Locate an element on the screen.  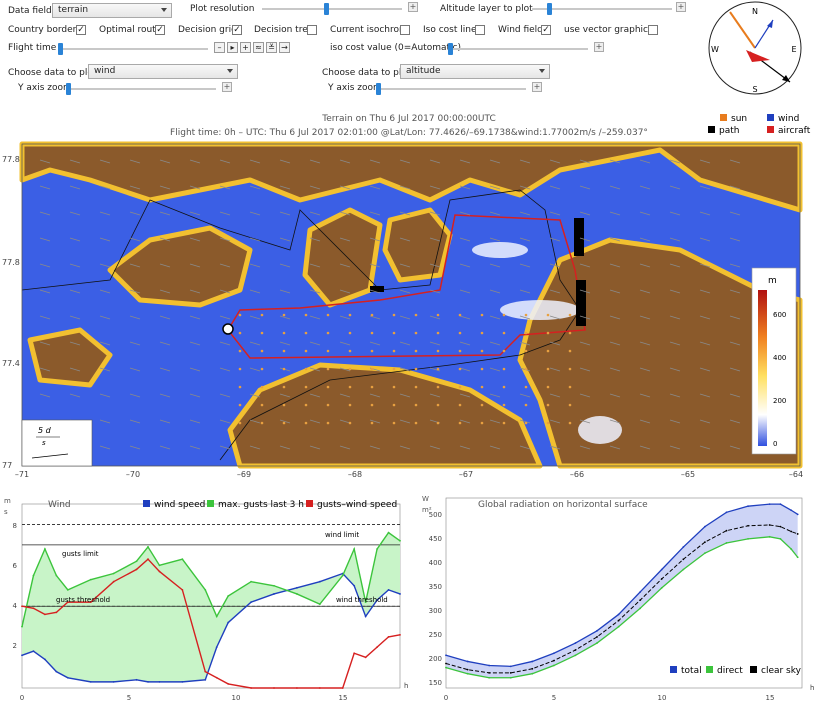
direction-button: → is located at coordinates (284, 47).